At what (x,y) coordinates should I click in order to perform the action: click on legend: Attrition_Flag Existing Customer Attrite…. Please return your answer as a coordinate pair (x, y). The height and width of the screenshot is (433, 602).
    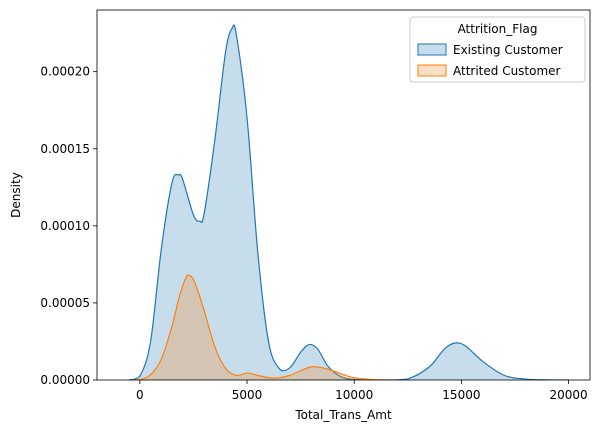
    Looking at the image, I should click on (497, 49).